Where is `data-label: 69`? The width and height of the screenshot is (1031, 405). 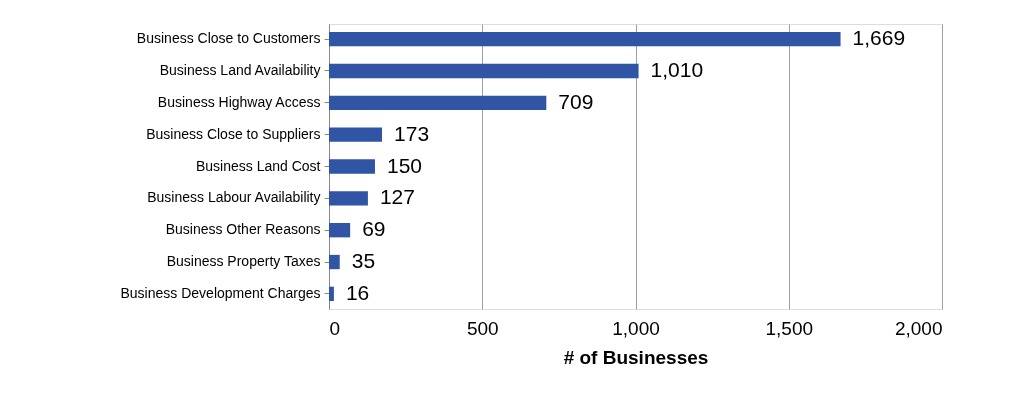
data-label: 69 is located at coordinates (374, 229).